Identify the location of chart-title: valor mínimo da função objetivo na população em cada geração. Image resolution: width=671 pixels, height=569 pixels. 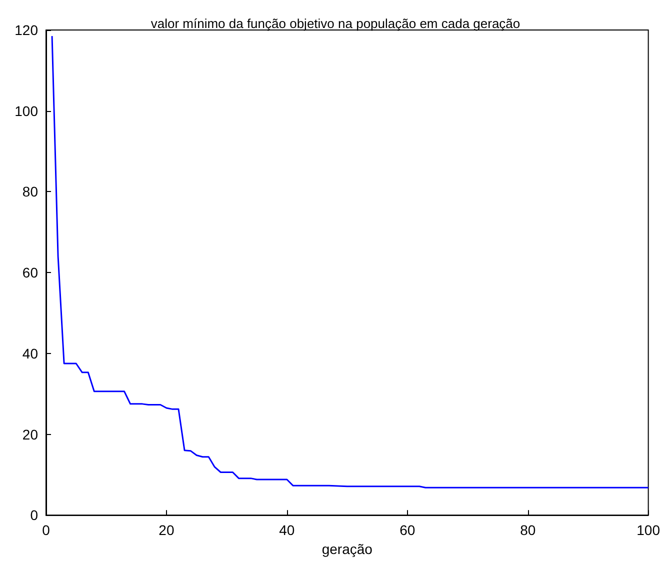
(335, 23).